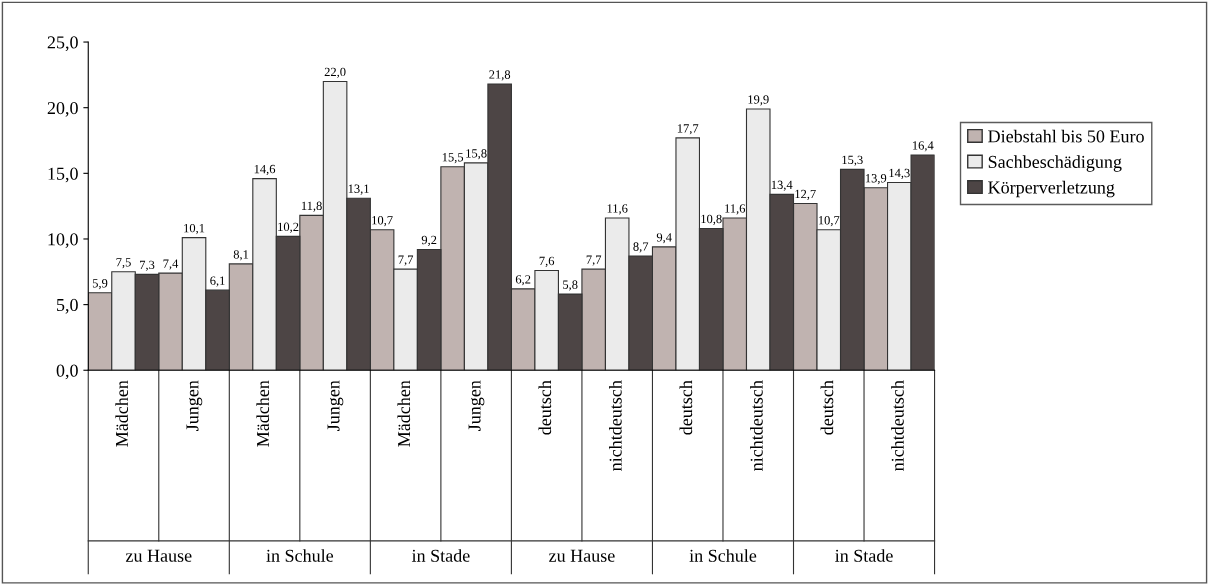  Describe the element at coordinates (899, 173) in the screenshot. I see `data-label: 14,3` at that location.